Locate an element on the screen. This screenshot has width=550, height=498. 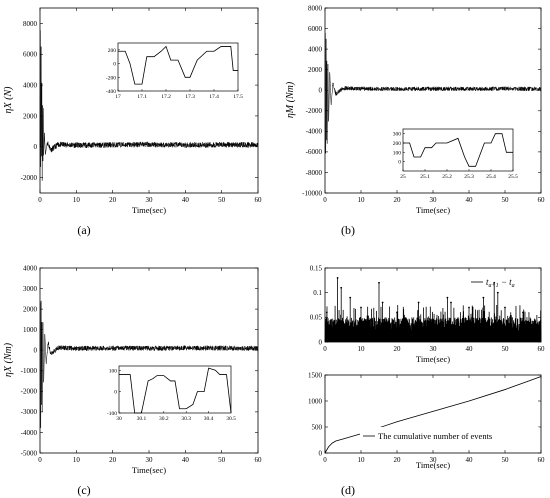
panel-a-ytick-label: 6000 is located at coordinates (30, 55).